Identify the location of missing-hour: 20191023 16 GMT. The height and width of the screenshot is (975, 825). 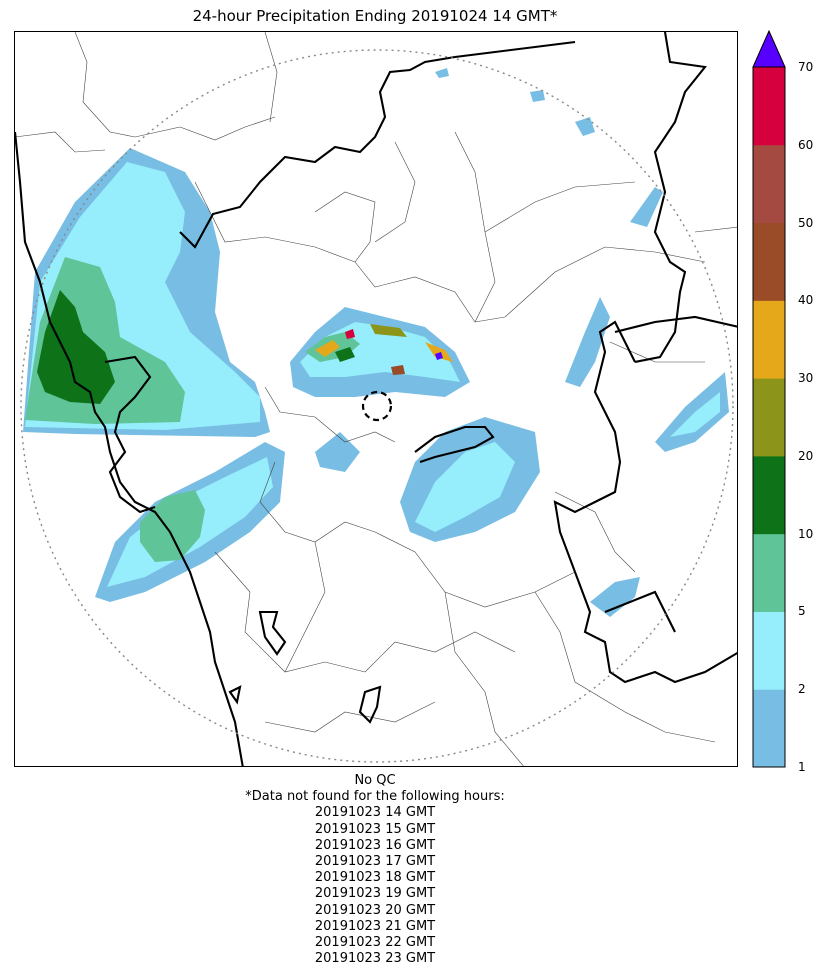
(375, 845).